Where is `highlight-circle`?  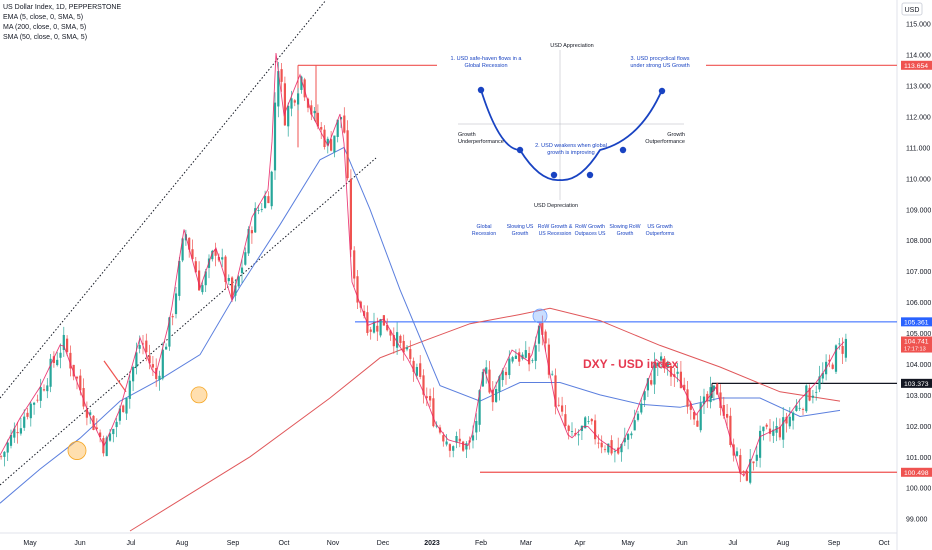
highlight-circle is located at coordinates (199, 395).